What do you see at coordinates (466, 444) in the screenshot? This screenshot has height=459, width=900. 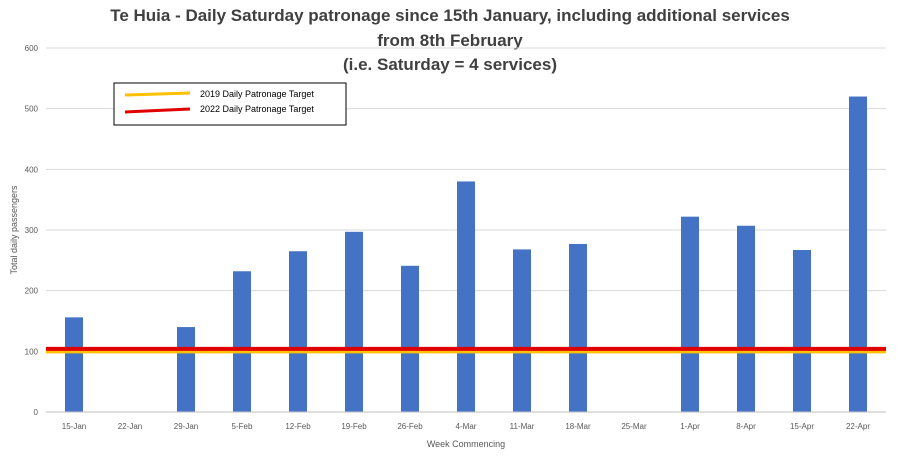 I see `x-axis-label: Week Commencing` at bounding box center [466, 444].